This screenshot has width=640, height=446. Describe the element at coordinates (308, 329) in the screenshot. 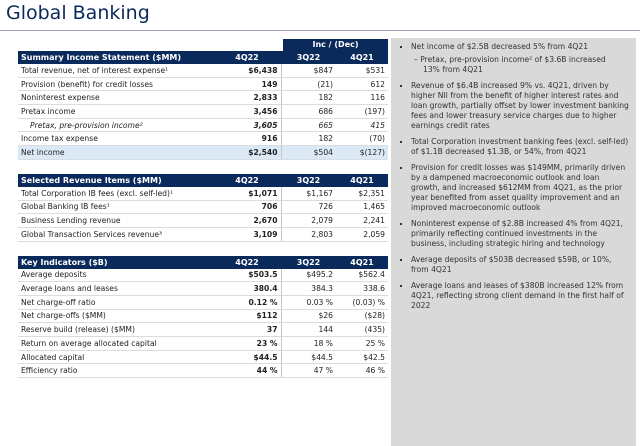

I see `cell-value: 144` at that location.